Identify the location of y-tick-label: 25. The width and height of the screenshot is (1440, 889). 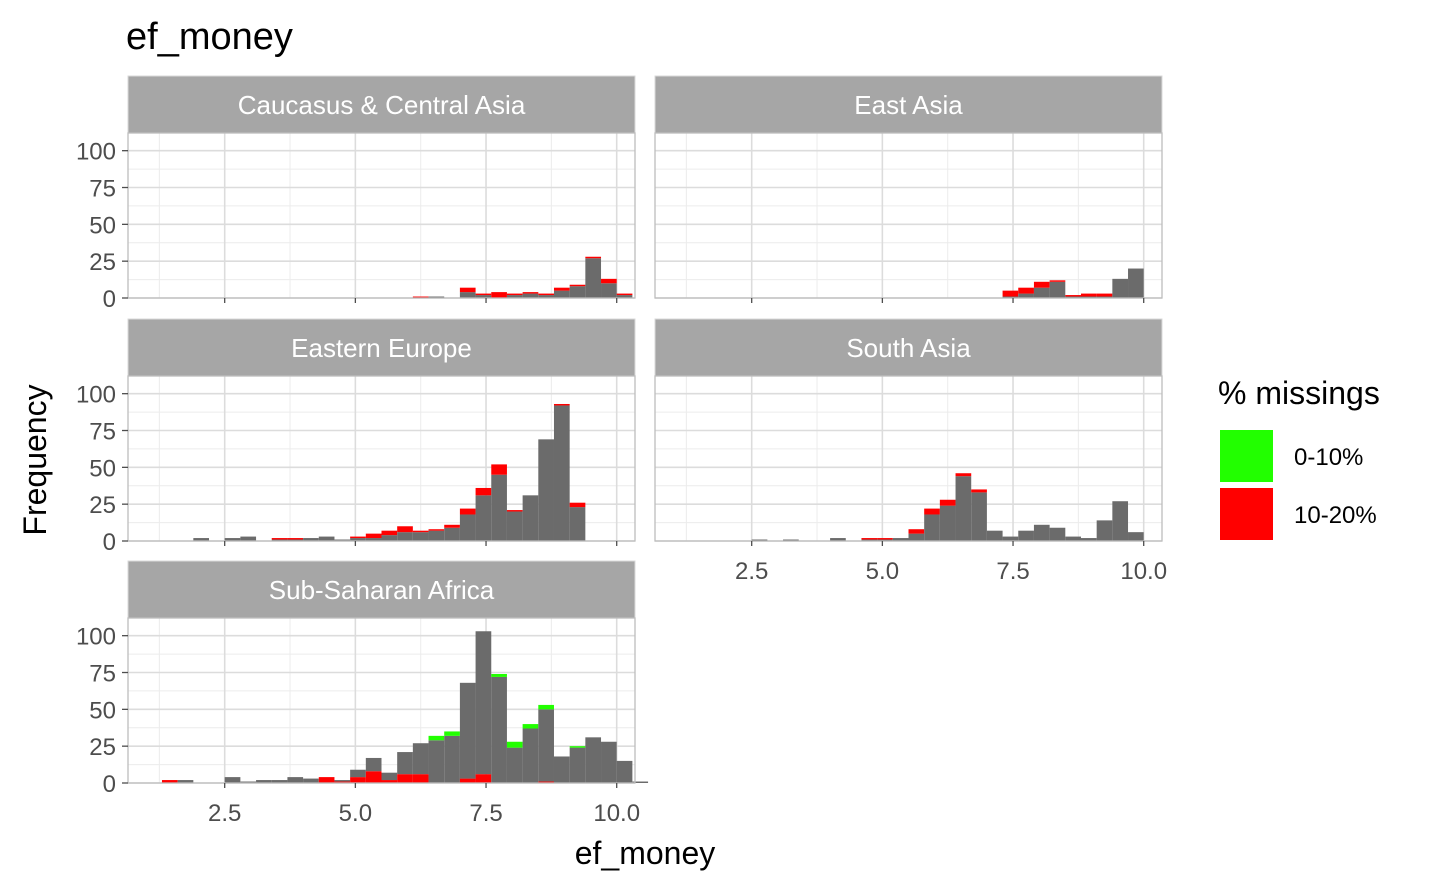
(102, 505).